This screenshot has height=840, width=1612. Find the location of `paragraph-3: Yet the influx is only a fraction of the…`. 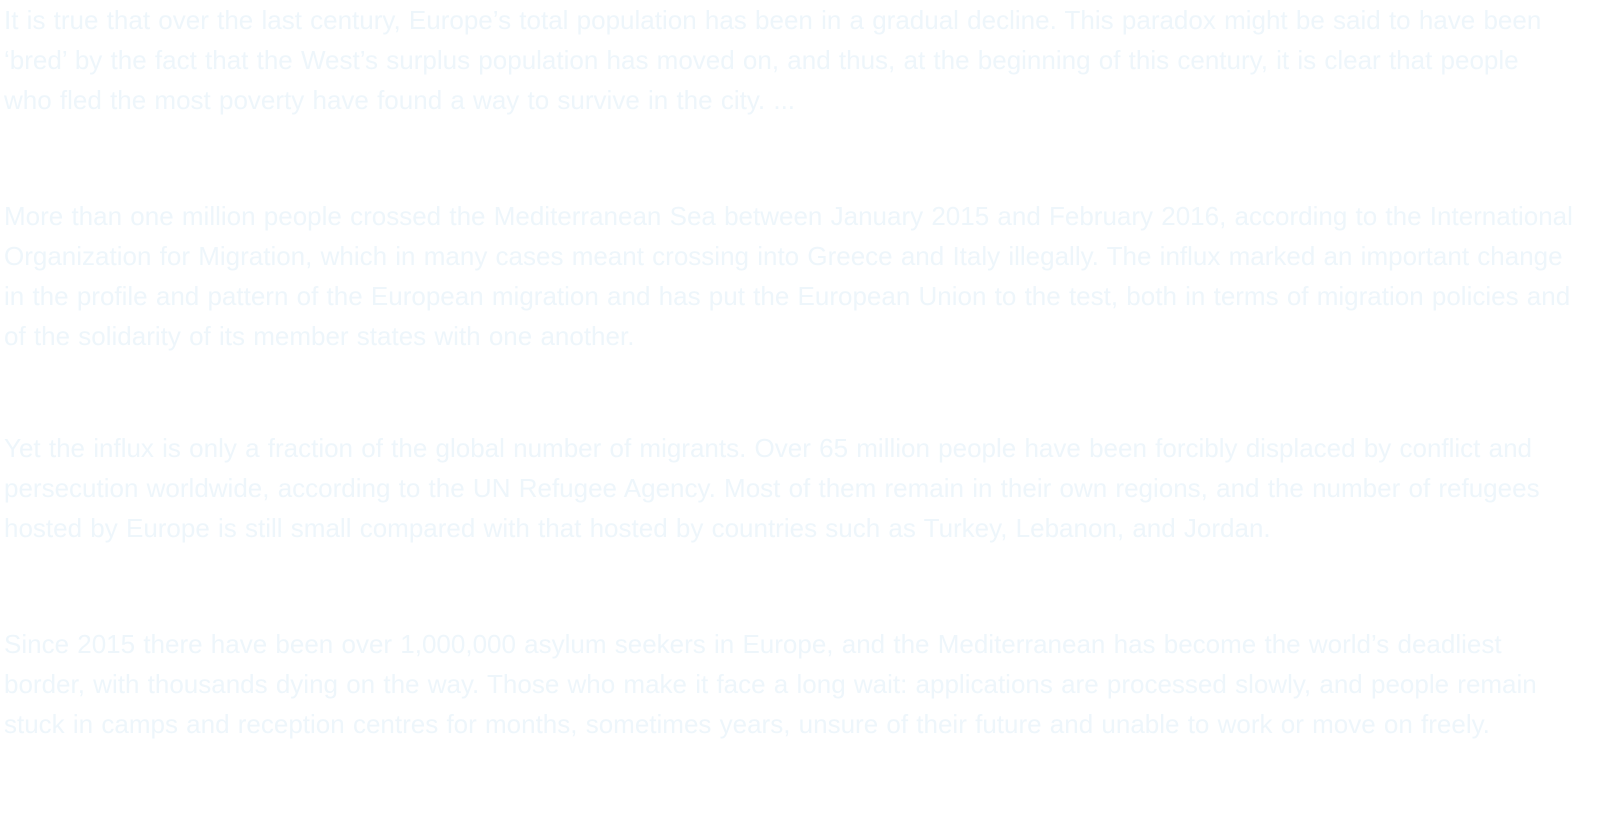

paragraph-3: Yet the influx is only a fraction of the… is located at coordinates (772, 488).